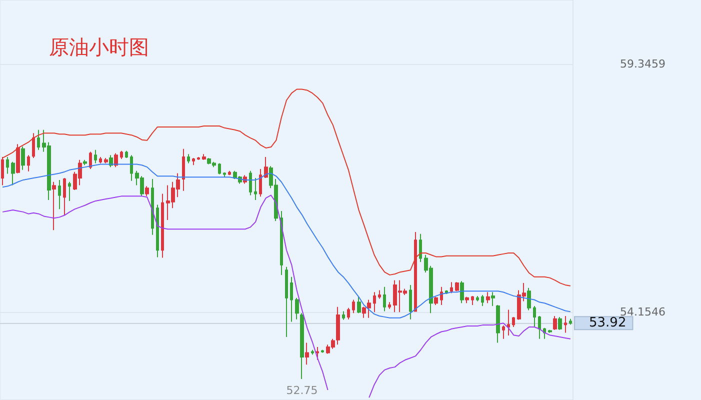 The width and height of the screenshot is (701, 400). Describe the element at coordinates (99, 47) in the screenshot. I see `text: 原油小时图` at that location.